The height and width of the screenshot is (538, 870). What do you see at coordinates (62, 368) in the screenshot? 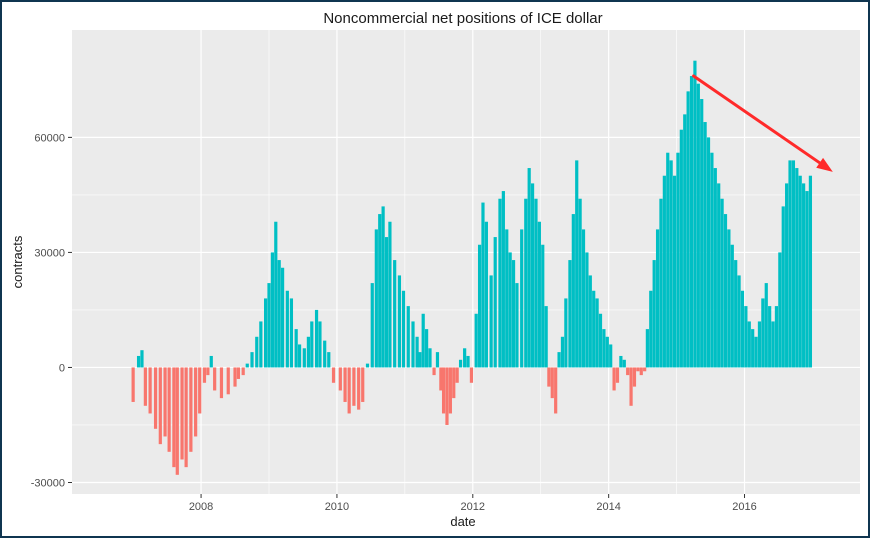
I see `y-tick-label: 0` at bounding box center [62, 368].